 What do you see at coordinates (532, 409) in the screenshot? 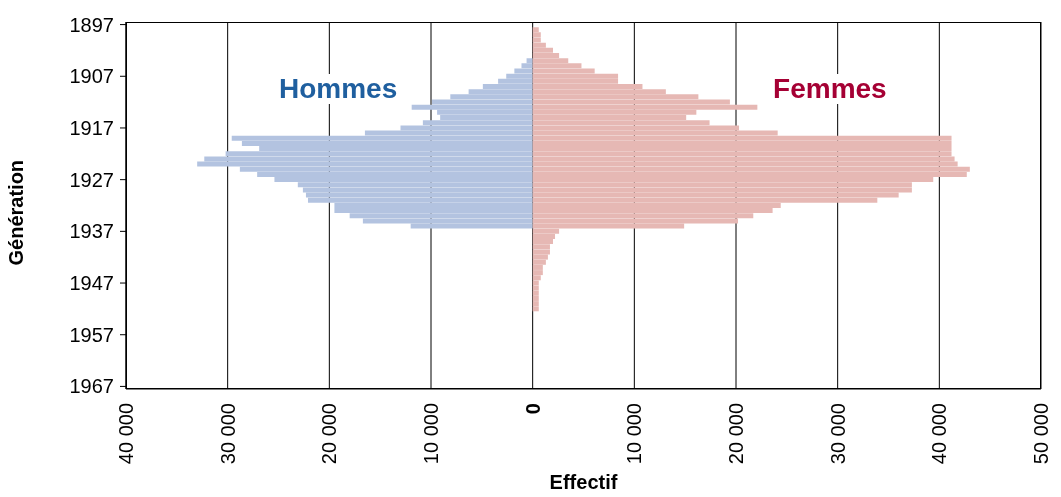
I see `x-tick-label: 0` at bounding box center [532, 409].